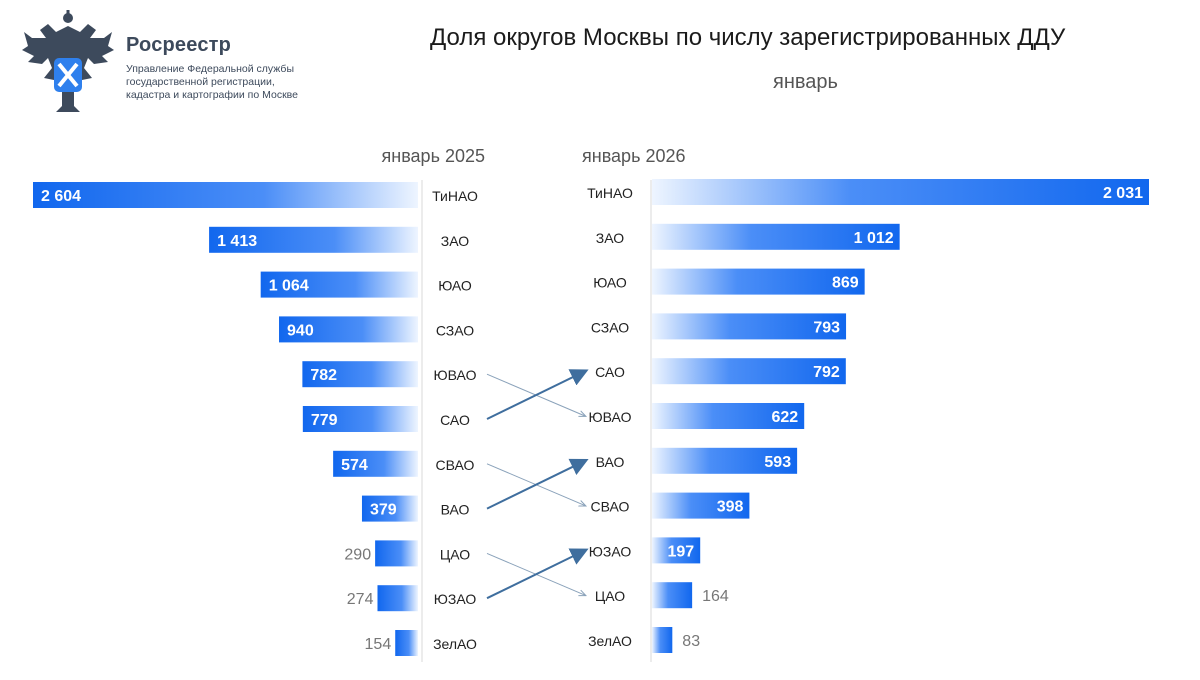 The height and width of the screenshot is (680, 1200). I want to click on bar-left-ЮВАО, so click(360, 374).